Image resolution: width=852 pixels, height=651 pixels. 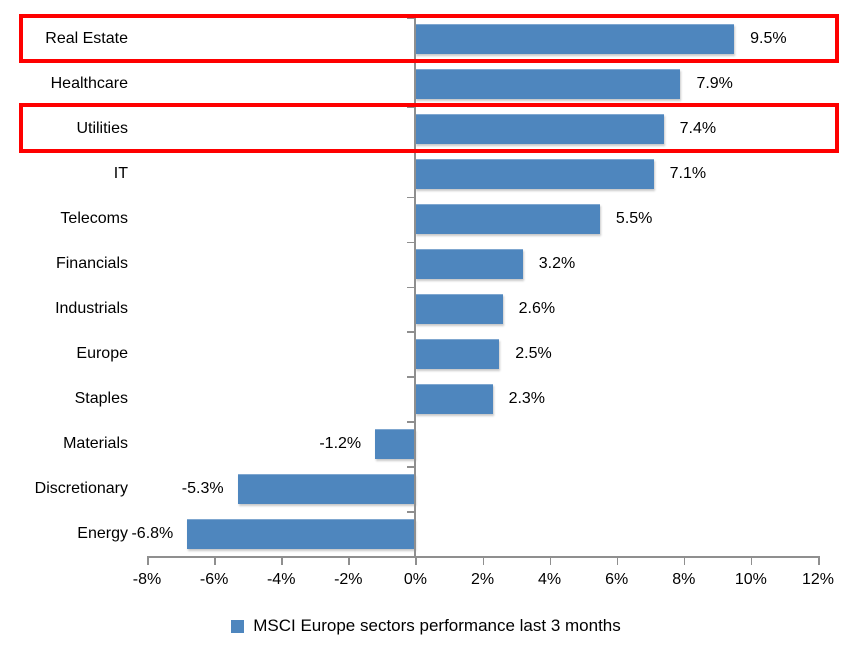 I want to click on category-label: Utilities, so click(x=102, y=129).